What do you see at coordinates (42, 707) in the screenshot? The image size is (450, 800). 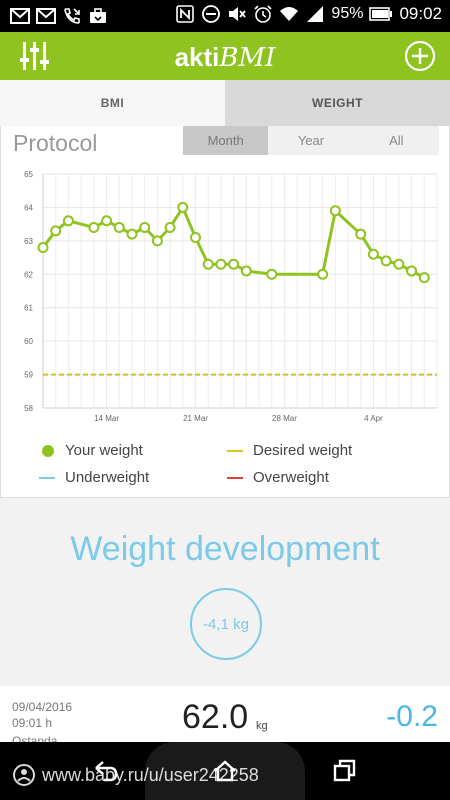 I see `entry-date: 09/04/2016` at bounding box center [42, 707].